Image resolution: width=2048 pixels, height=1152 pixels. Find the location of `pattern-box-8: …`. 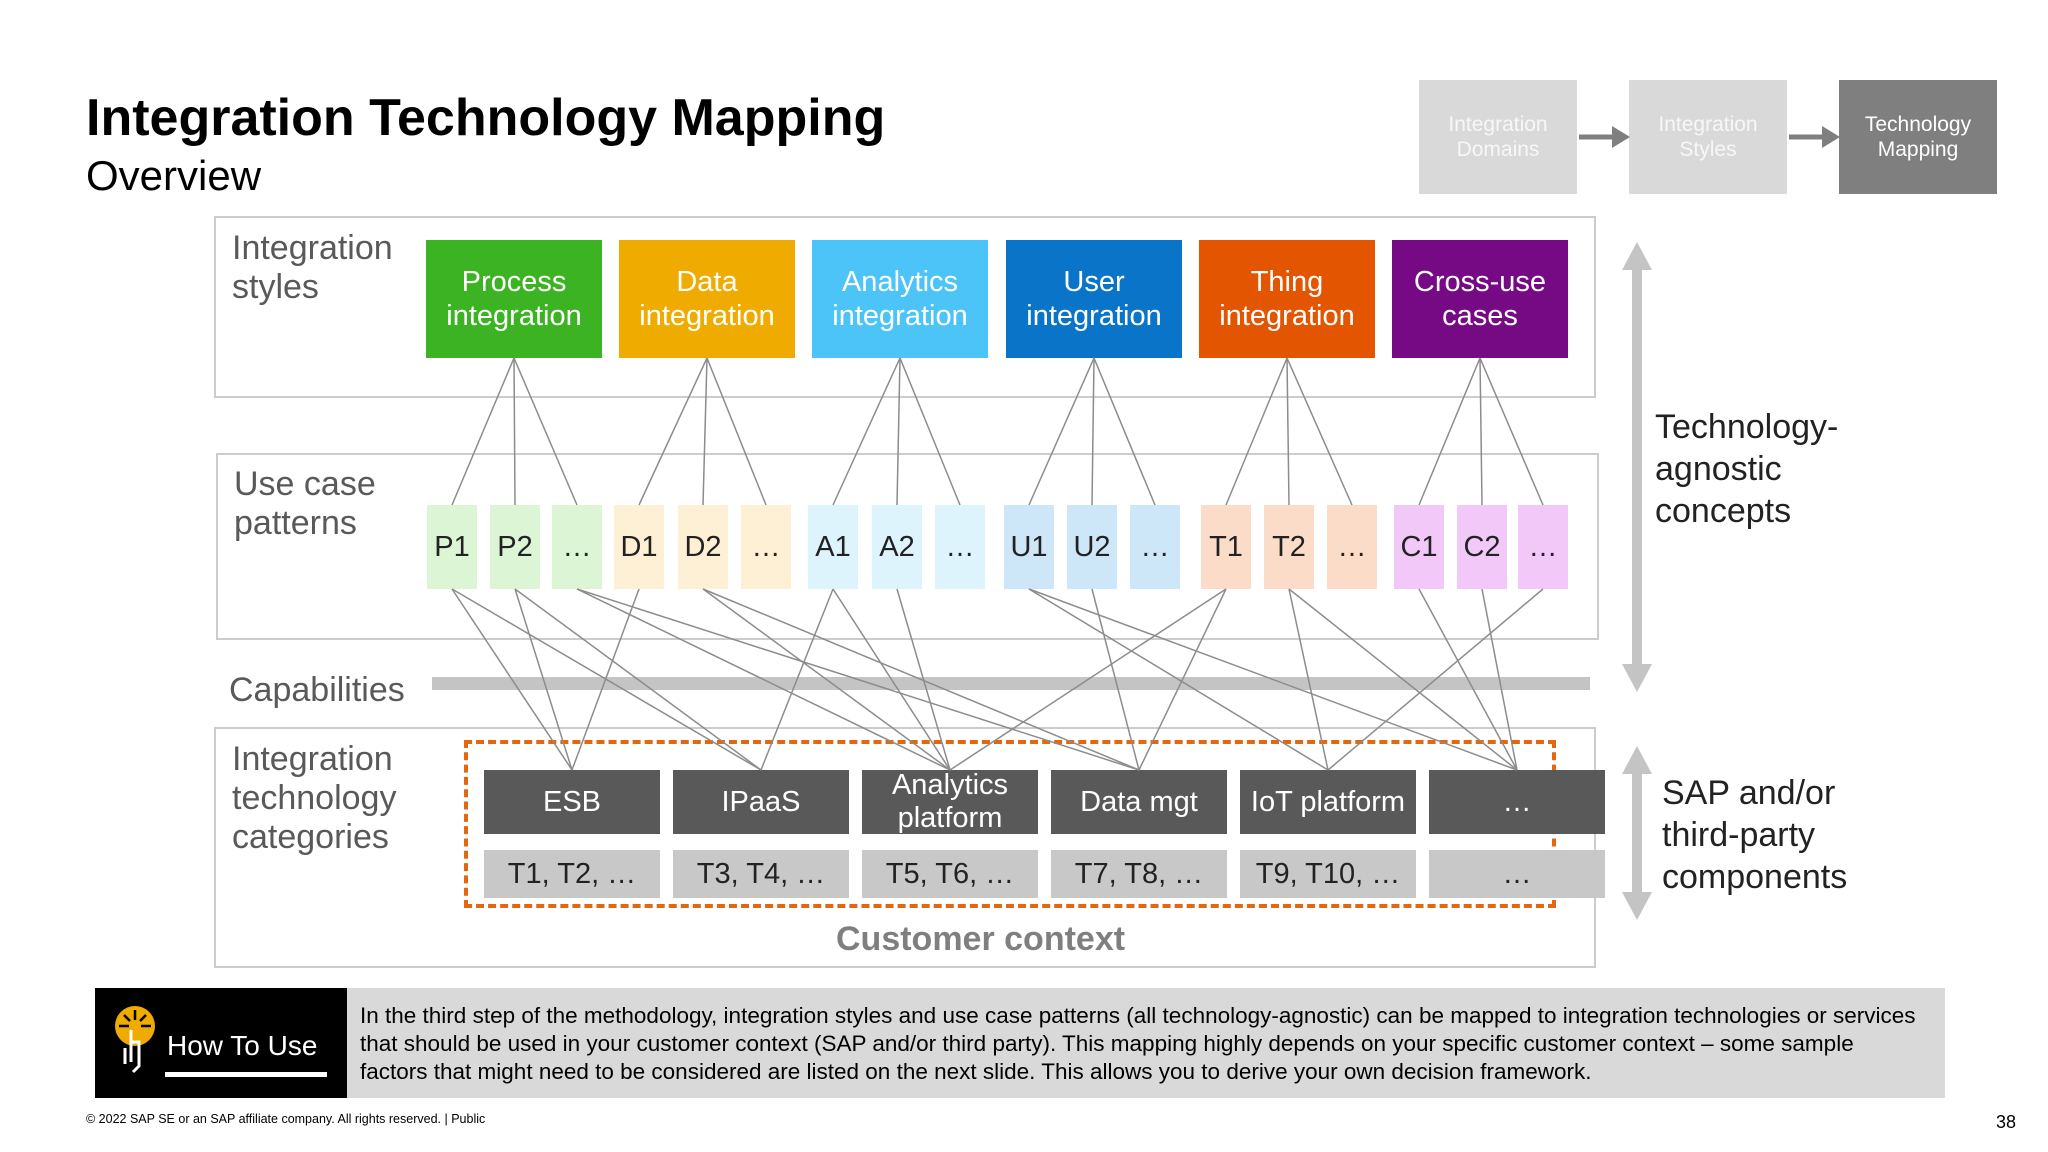

pattern-box-8: … is located at coordinates (960, 547).